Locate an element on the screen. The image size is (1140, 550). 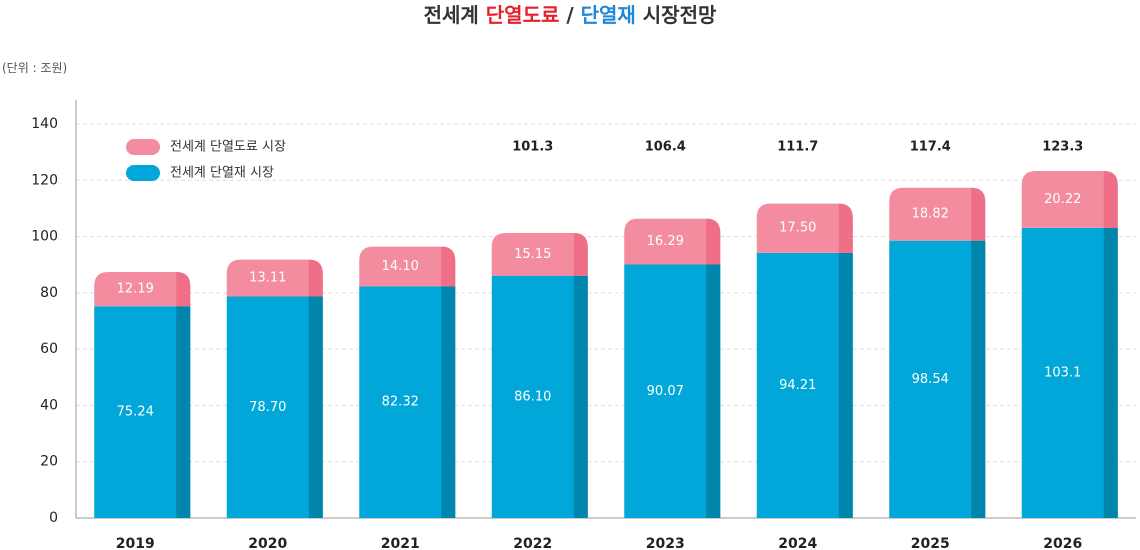
data-label-insulation: 103.1 is located at coordinates (1062, 372).